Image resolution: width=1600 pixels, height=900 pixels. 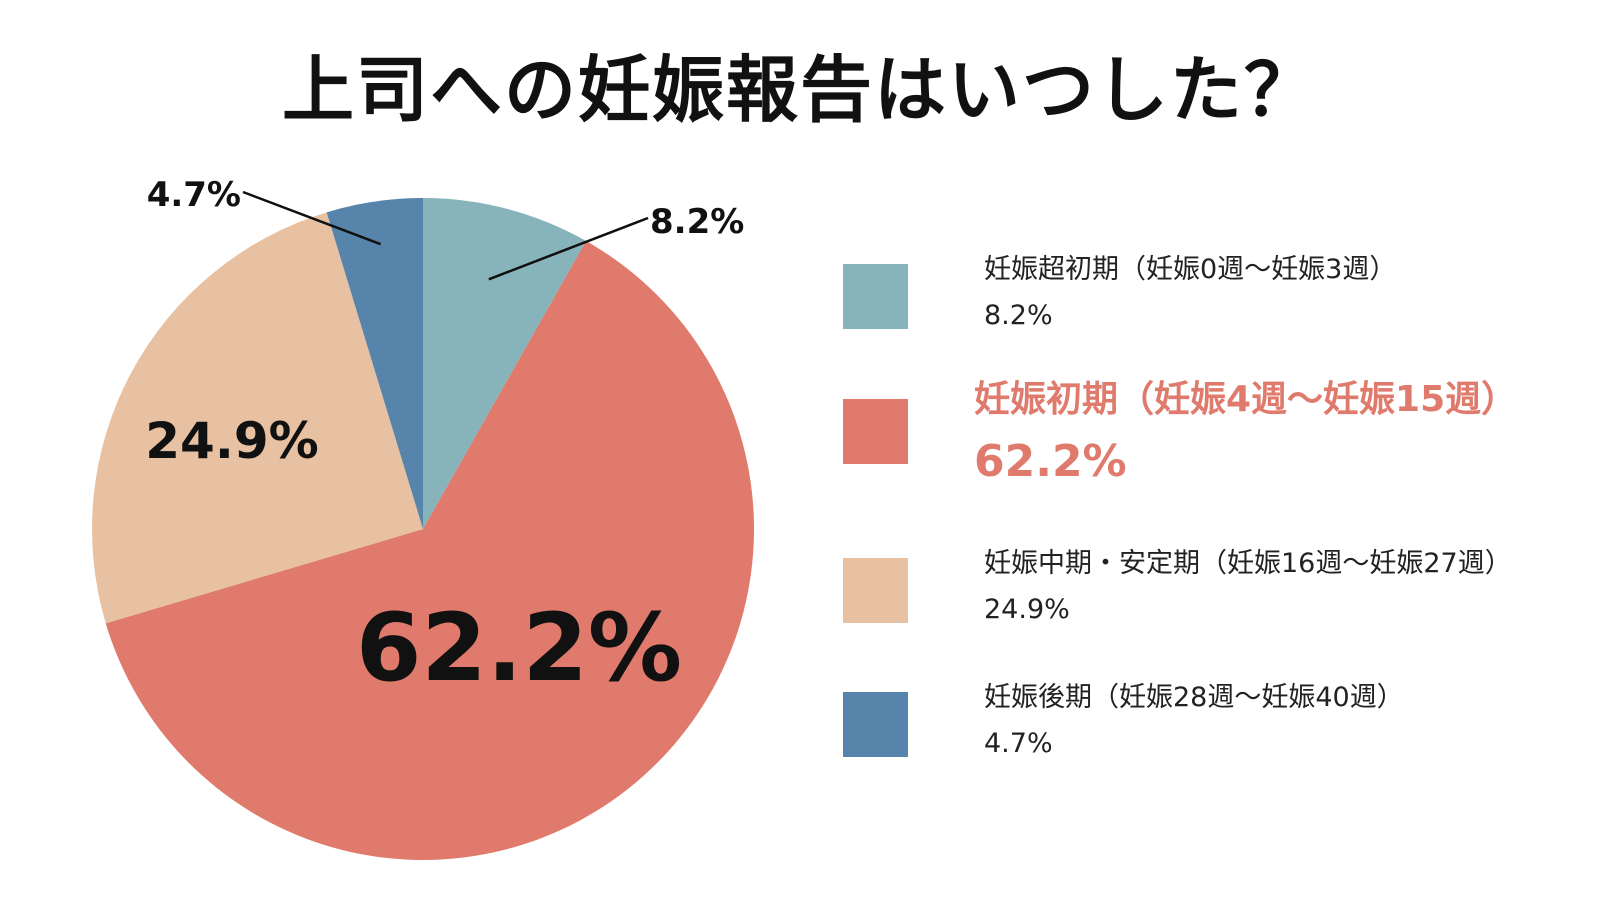 What do you see at coordinates (194, 195) in the screenshot?
I see `data-label-late: 4.7%` at bounding box center [194, 195].